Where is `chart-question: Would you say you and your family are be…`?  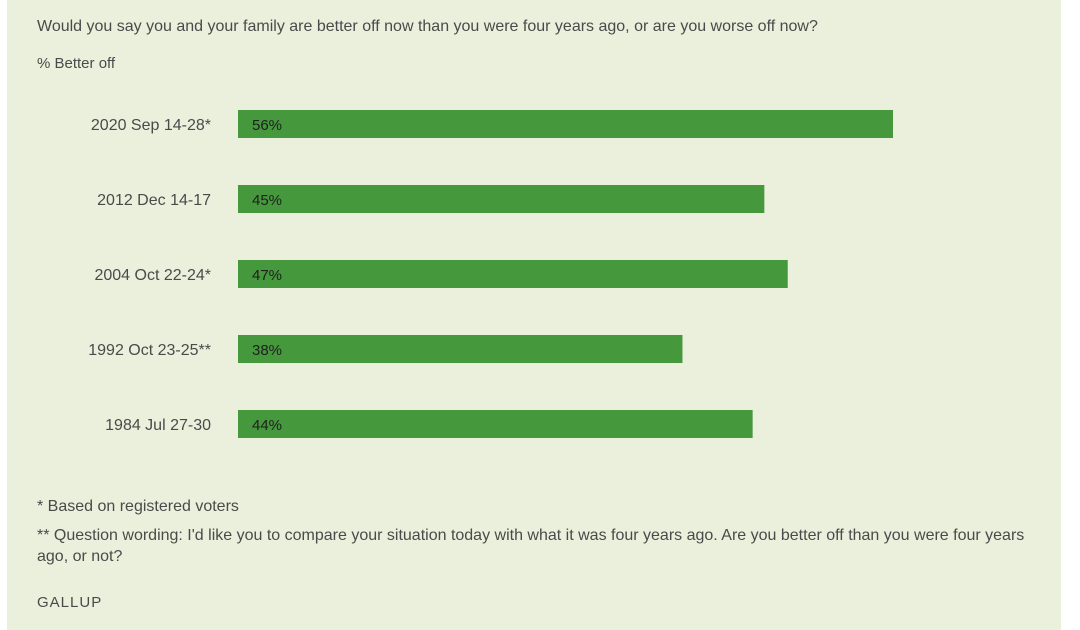 chart-question: Would you say you and your family are be… is located at coordinates (427, 26).